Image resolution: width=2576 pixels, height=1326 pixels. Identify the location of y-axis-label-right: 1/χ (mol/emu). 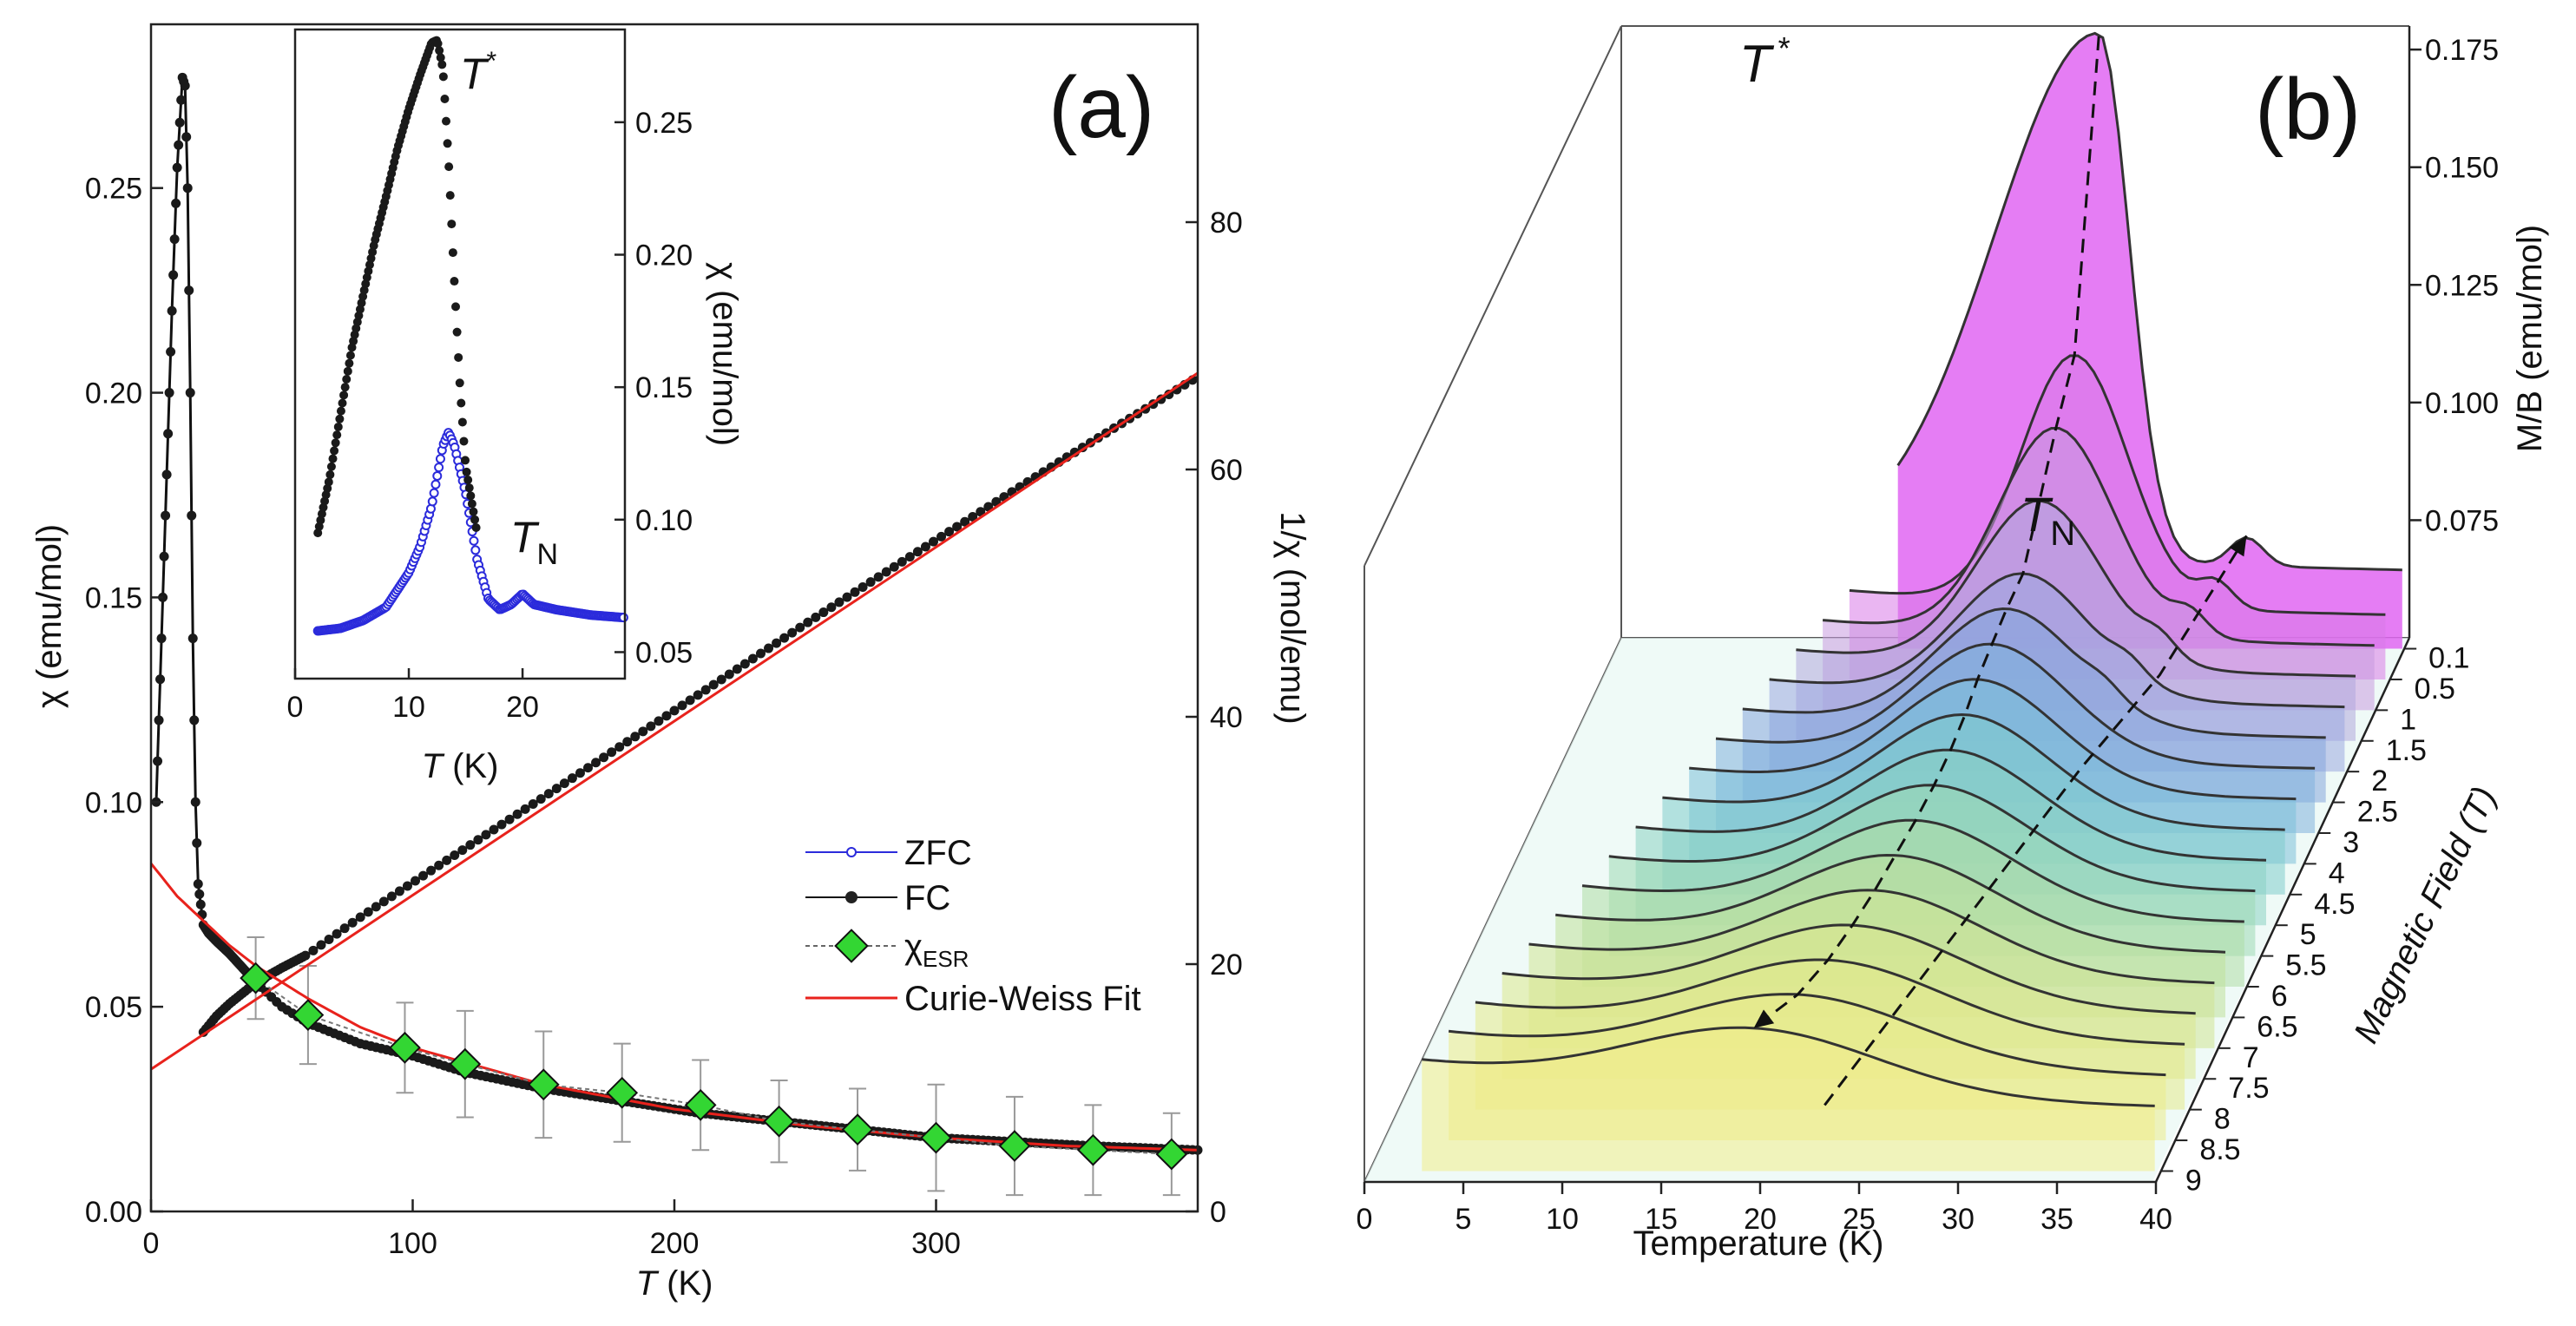
(1292, 618).